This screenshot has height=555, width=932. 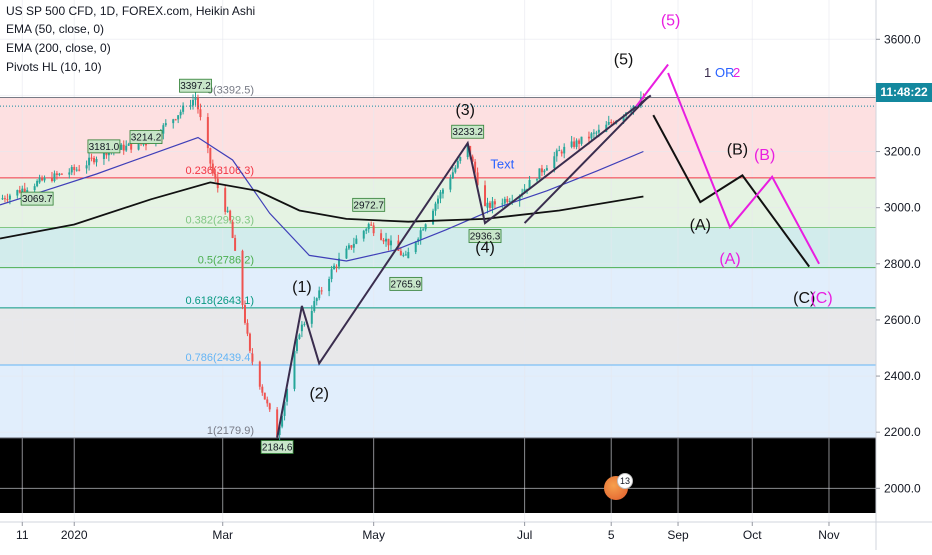 I want to click on indicator-ema-200: EMA (200, close, 0), so click(x=58, y=48).